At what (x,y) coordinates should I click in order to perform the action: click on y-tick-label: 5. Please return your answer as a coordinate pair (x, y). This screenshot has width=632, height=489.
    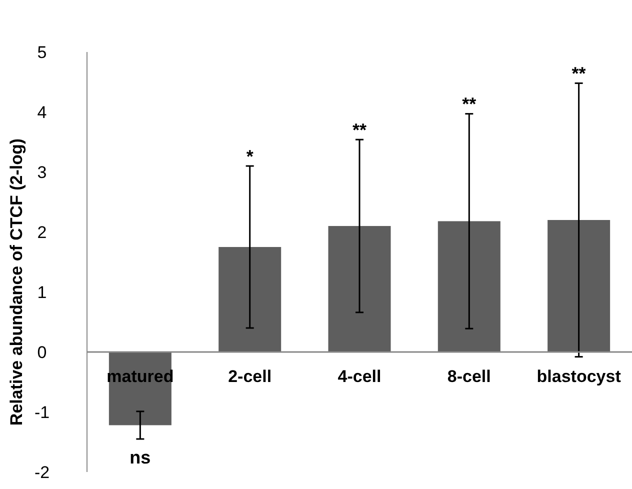
    Looking at the image, I should click on (42, 52).